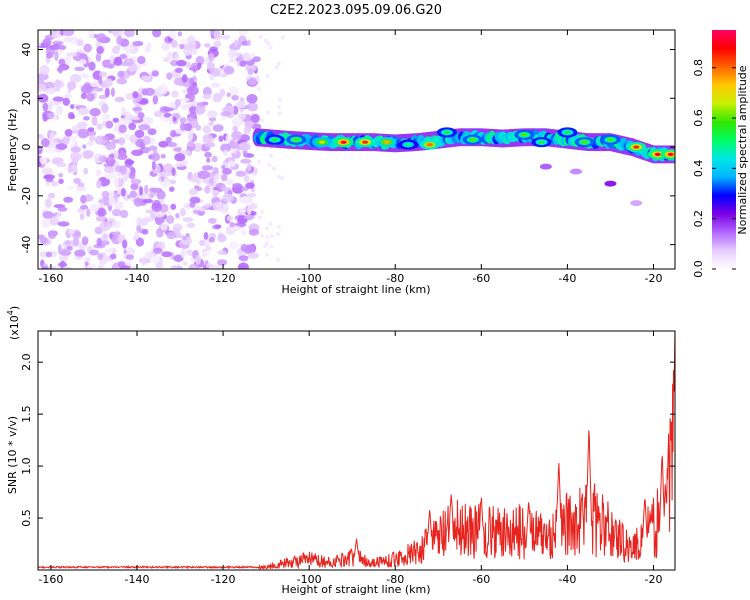 The width and height of the screenshot is (750, 600). Describe the element at coordinates (26, 98) in the screenshot. I see `spectrogram-ytick-label: 20` at that location.